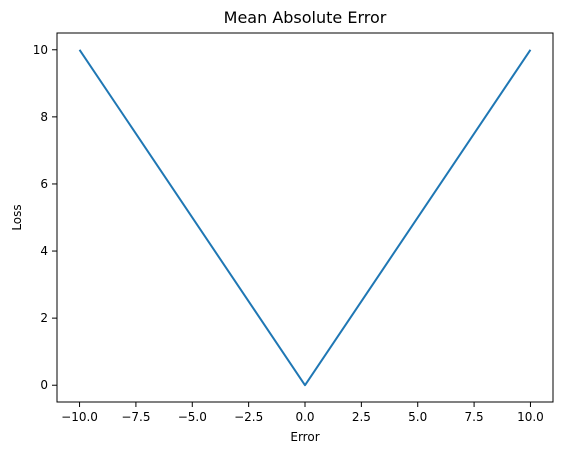 The height and width of the screenshot is (455, 562). Describe the element at coordinates (530, 417) in the screenshot. I see `x-tick-label: 10.0` at that location.